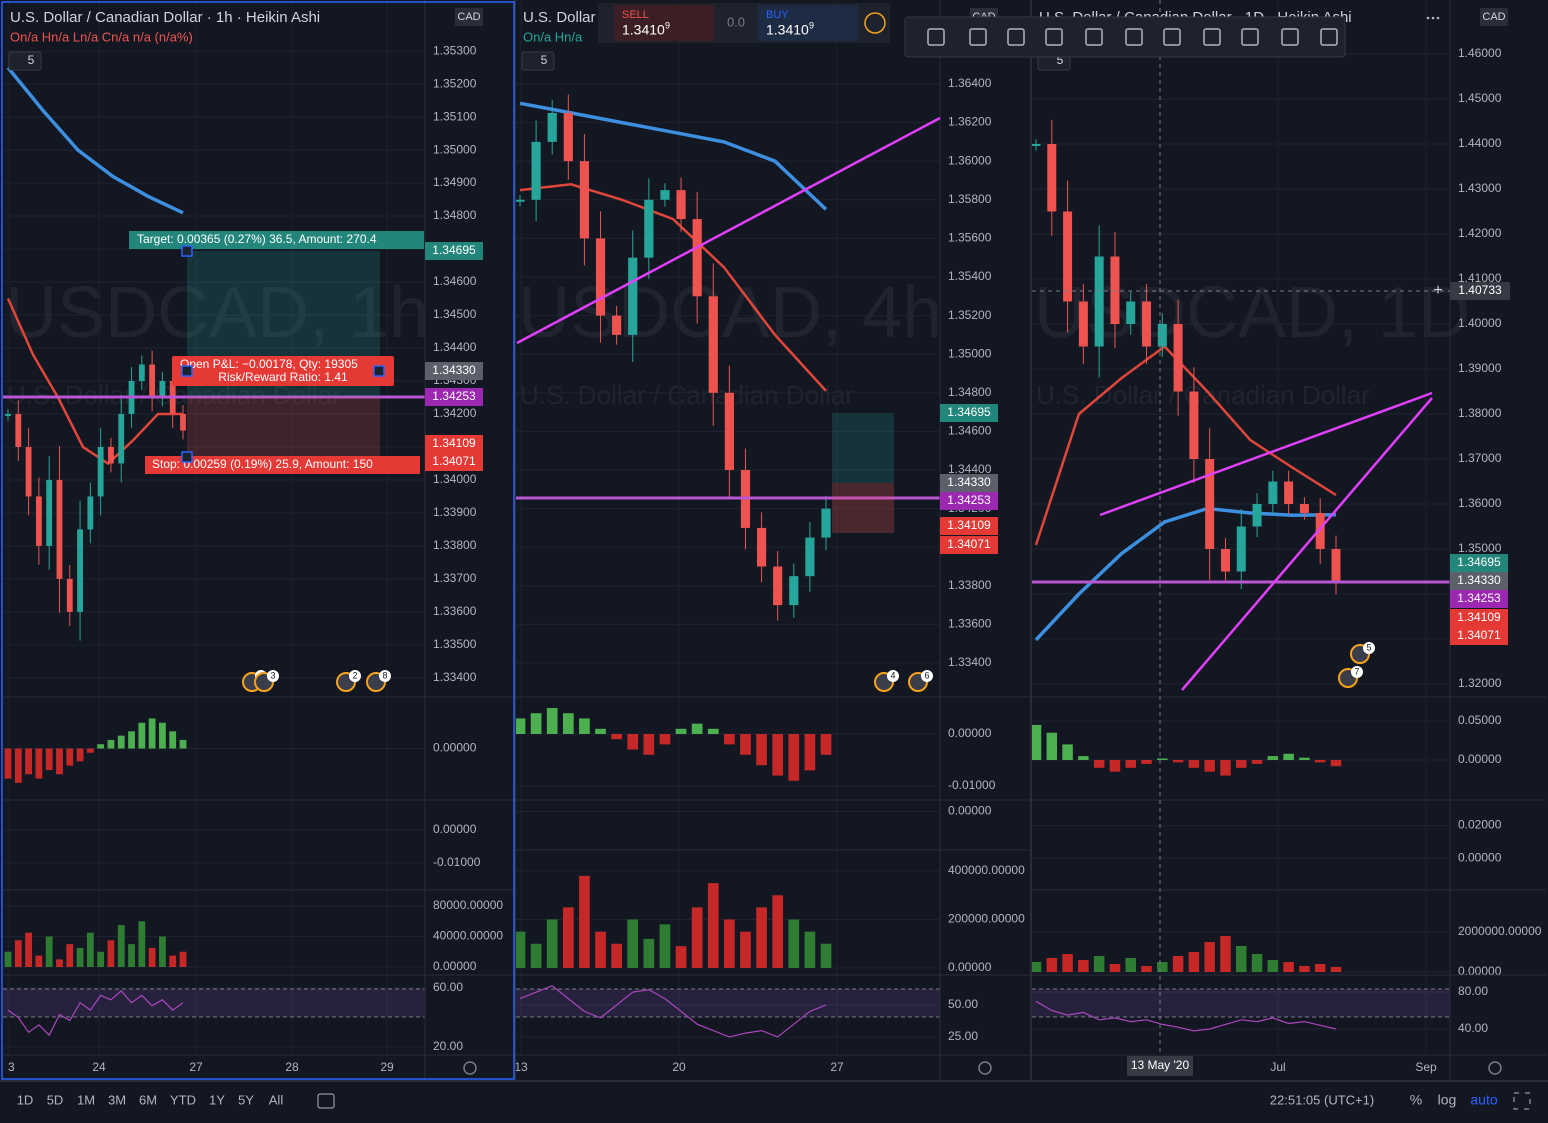  What do you see at coordinates (276, 1099) in the screenshot?
I see `range-button: All` at bounding box center [276, 1099].